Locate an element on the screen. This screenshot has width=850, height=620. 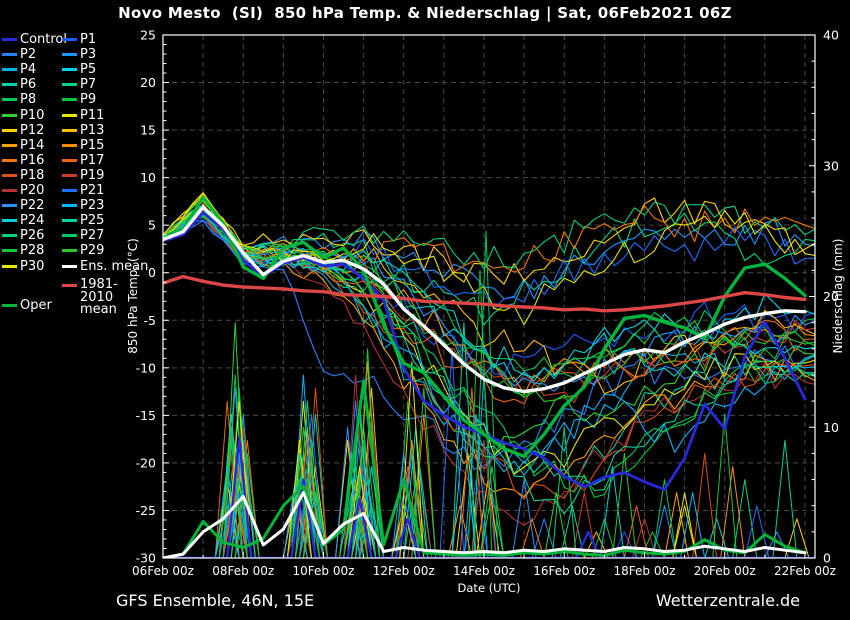
legend-item-p12: P12 is located at coordinates (23, 130).